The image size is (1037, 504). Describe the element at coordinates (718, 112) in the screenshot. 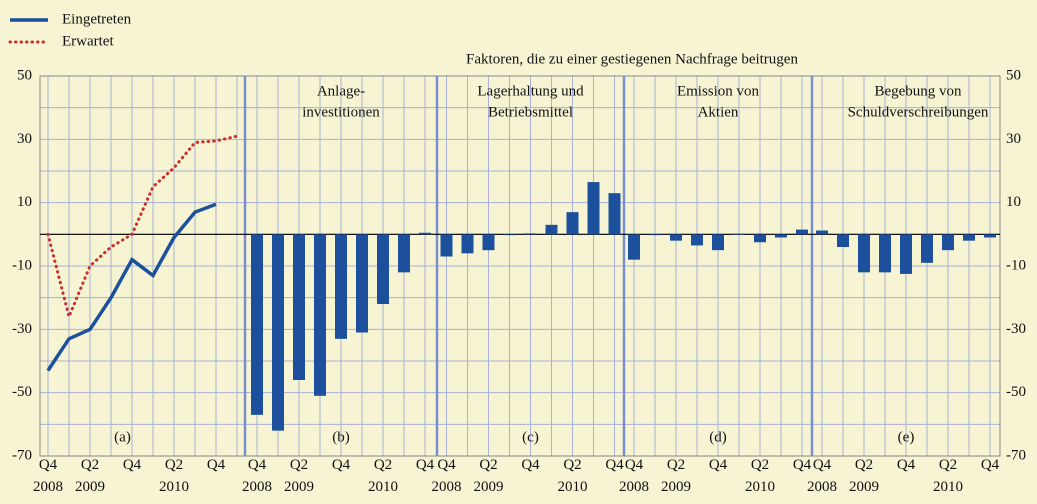

I see `panel-title: Aktien` at that location.